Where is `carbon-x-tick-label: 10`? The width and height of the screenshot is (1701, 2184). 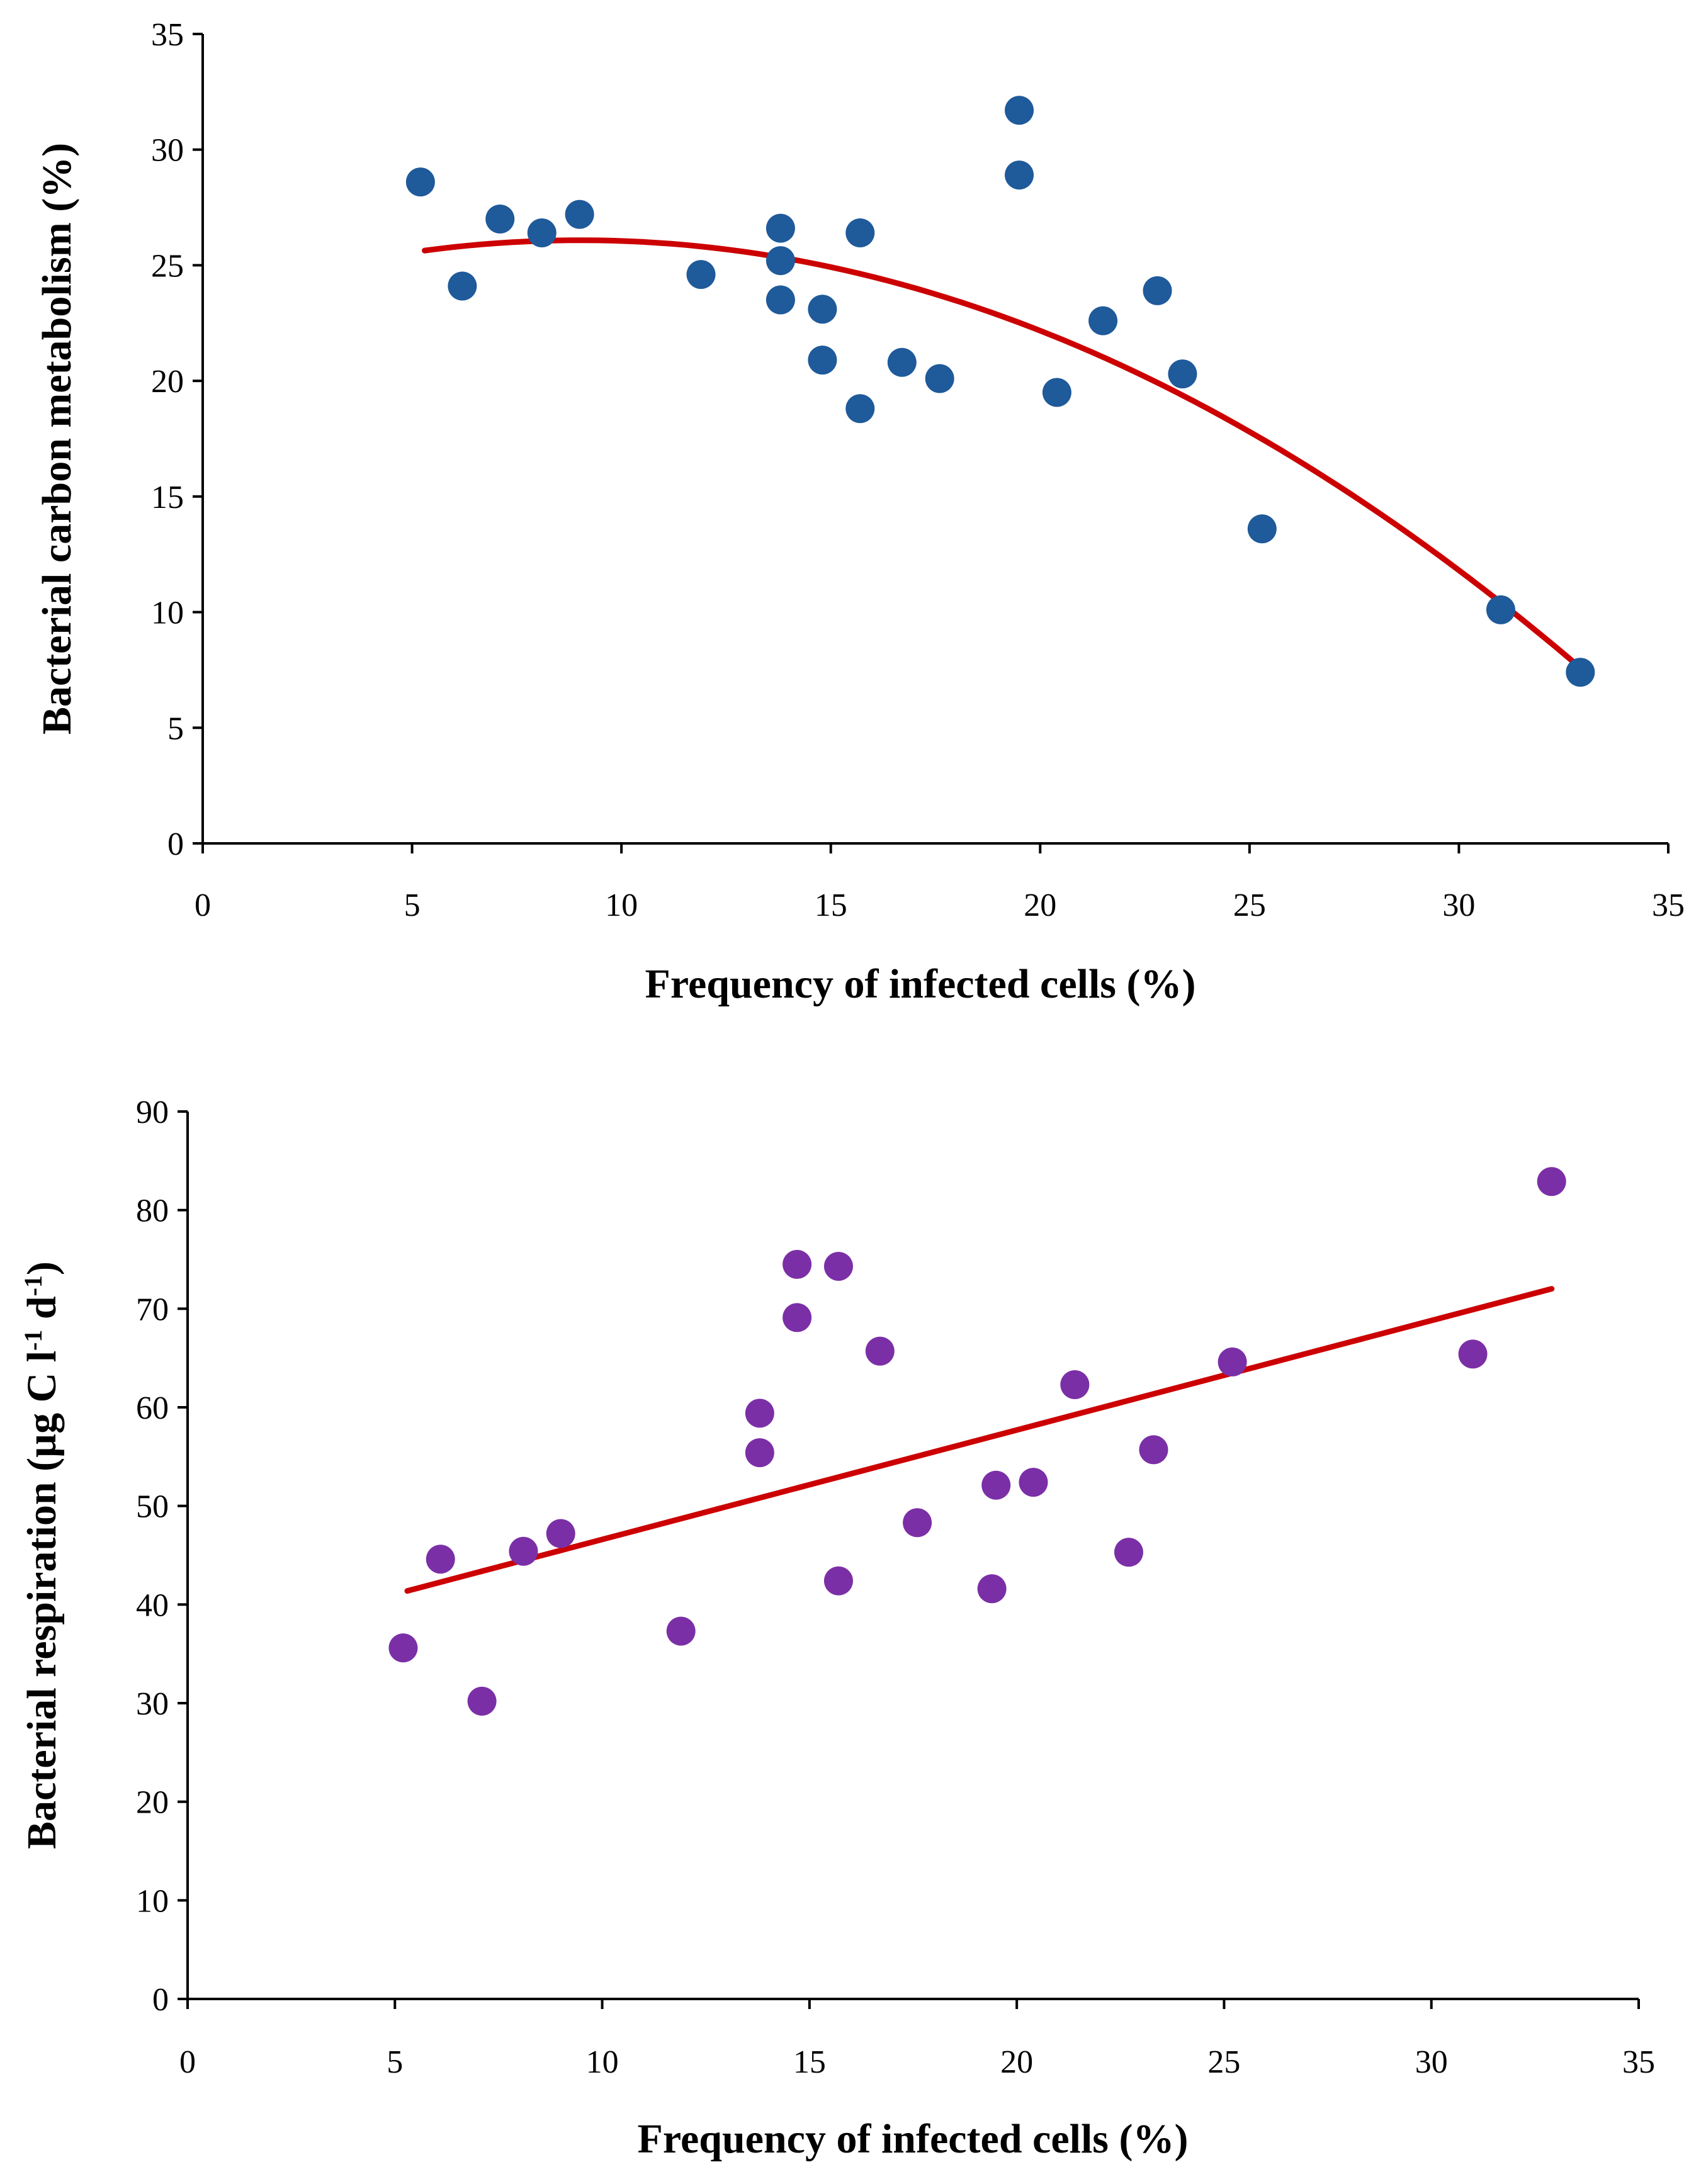
carbon-x-tick-label: 10 is located at coordinates (622, 905).